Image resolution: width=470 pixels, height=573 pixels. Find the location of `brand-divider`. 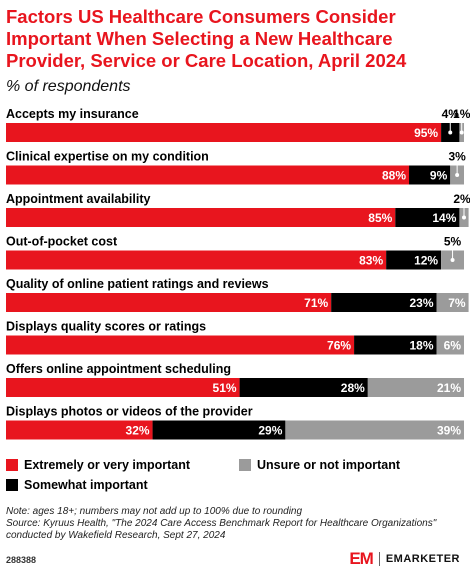

brand-divider is located at coordinates (379, 559).